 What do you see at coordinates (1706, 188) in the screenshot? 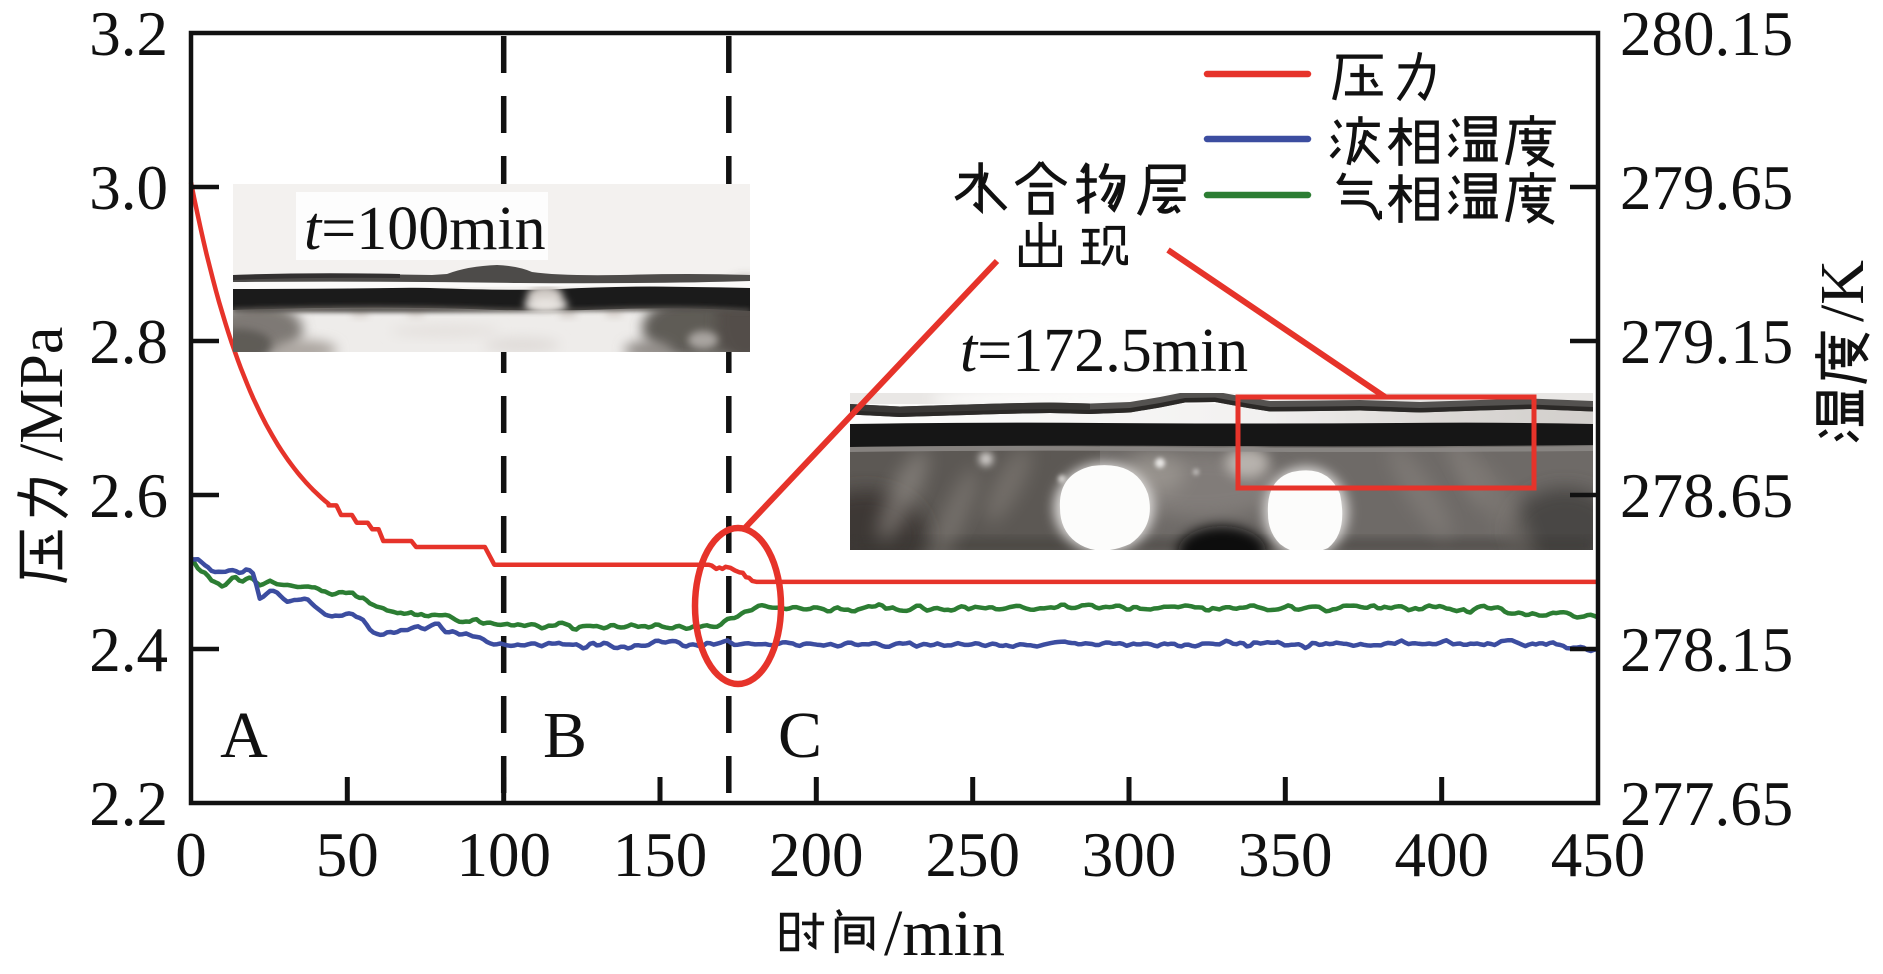
I see `svg-text: 279.65` at bounding box center [1706, 188].